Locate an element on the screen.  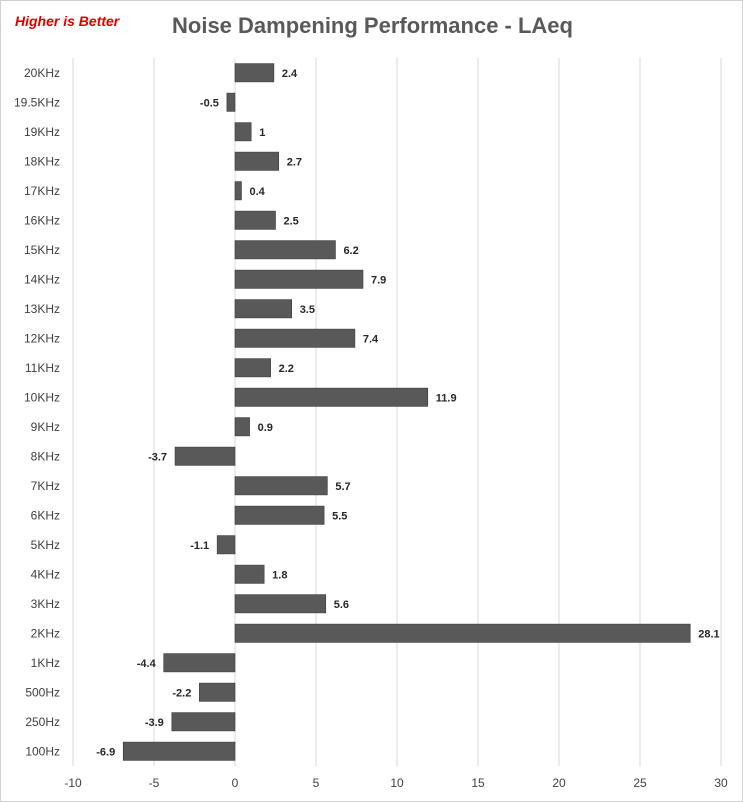
x-tick-label: 5 is located at coordinates (316, 783).